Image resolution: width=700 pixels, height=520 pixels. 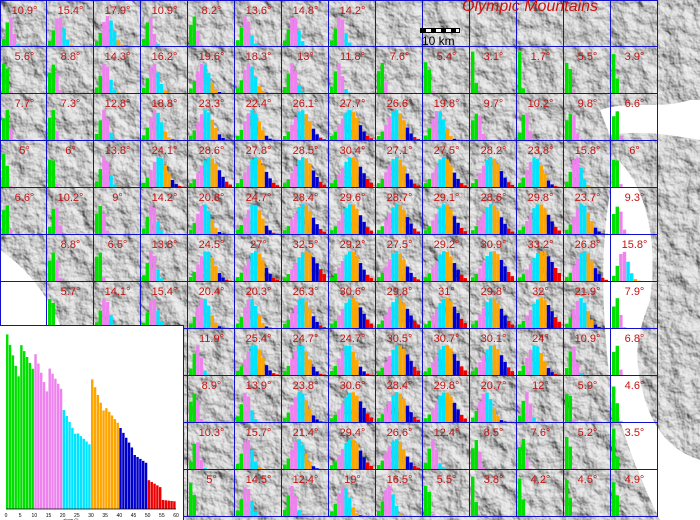 I want to click on grid-cell-r10-c12: 4.5°, so click(x=587, y=493).